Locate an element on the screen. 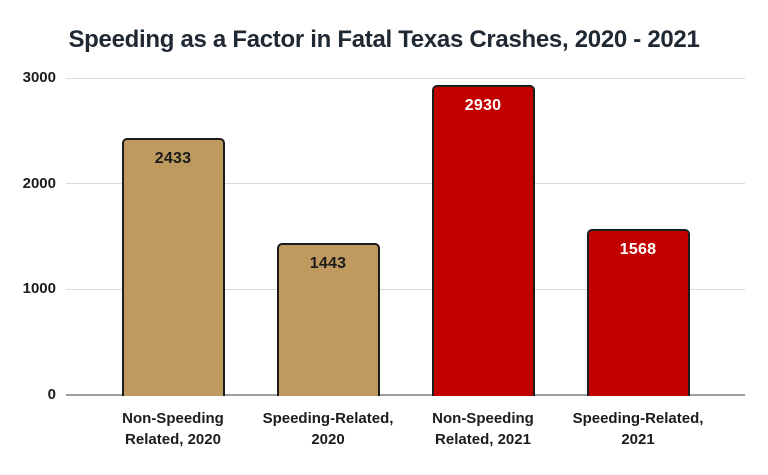 The image size is (768, 475). x-tick-line: 2021 is located at coordinates (638, 439).